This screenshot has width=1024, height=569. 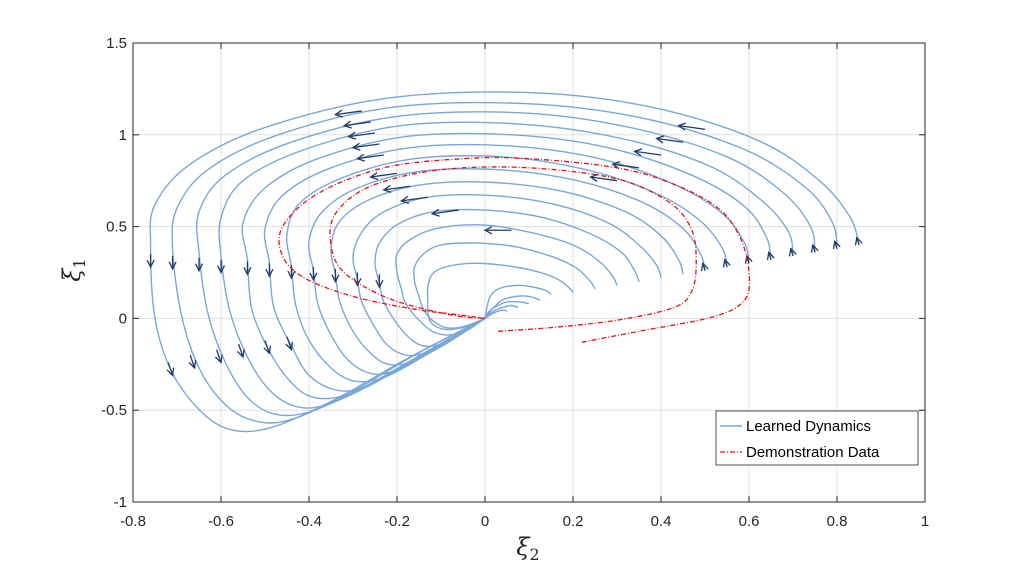 I want to click on x-tick-label: -0.6, so click(x=221, y=521).